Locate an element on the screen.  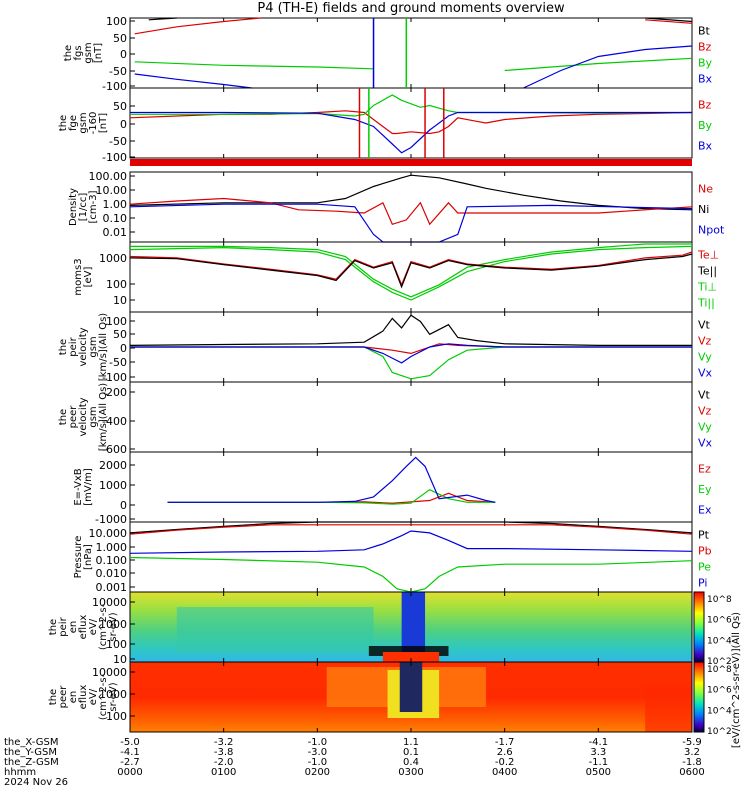
y-axis-label-line: gsm is located at coordinates (83, 122).